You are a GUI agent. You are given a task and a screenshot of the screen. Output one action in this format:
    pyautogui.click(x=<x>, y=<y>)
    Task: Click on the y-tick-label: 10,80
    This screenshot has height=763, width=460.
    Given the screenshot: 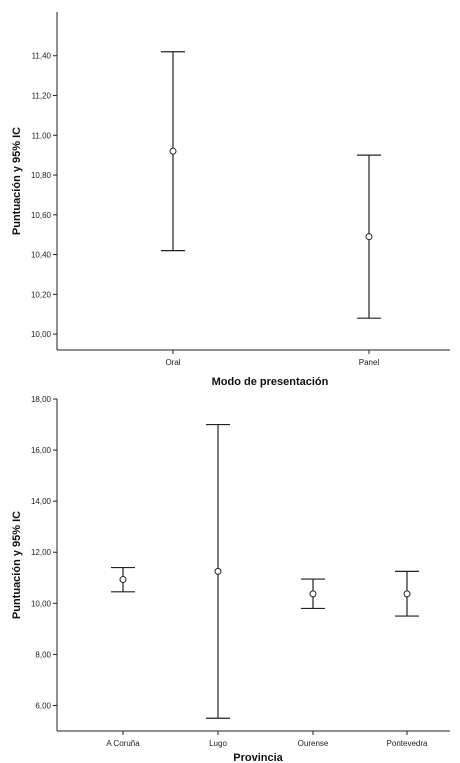 What is the action you would take?
    pyautogui.click(x=41, y=175)
    